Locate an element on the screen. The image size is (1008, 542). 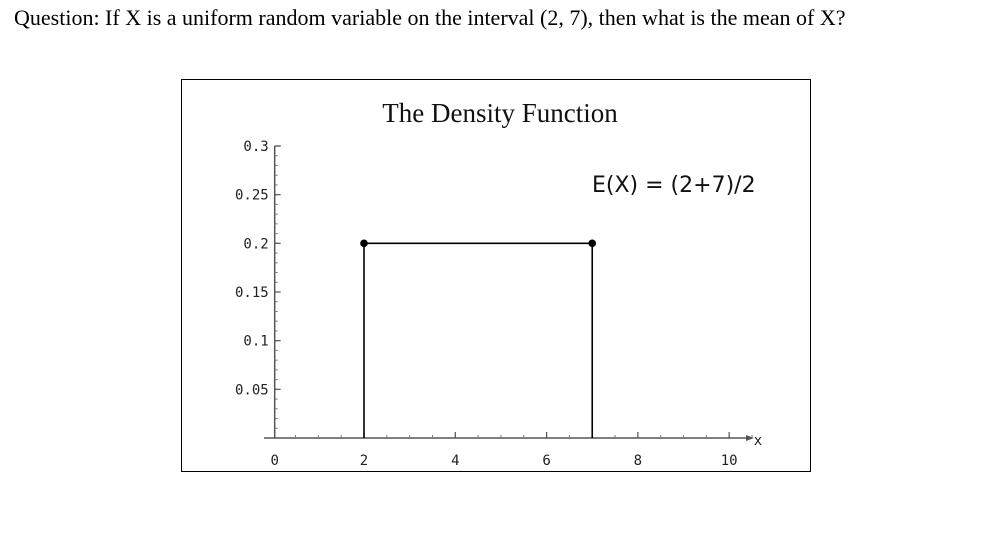
y-tick-label: 0.2 is located at coordinates (255, 244).